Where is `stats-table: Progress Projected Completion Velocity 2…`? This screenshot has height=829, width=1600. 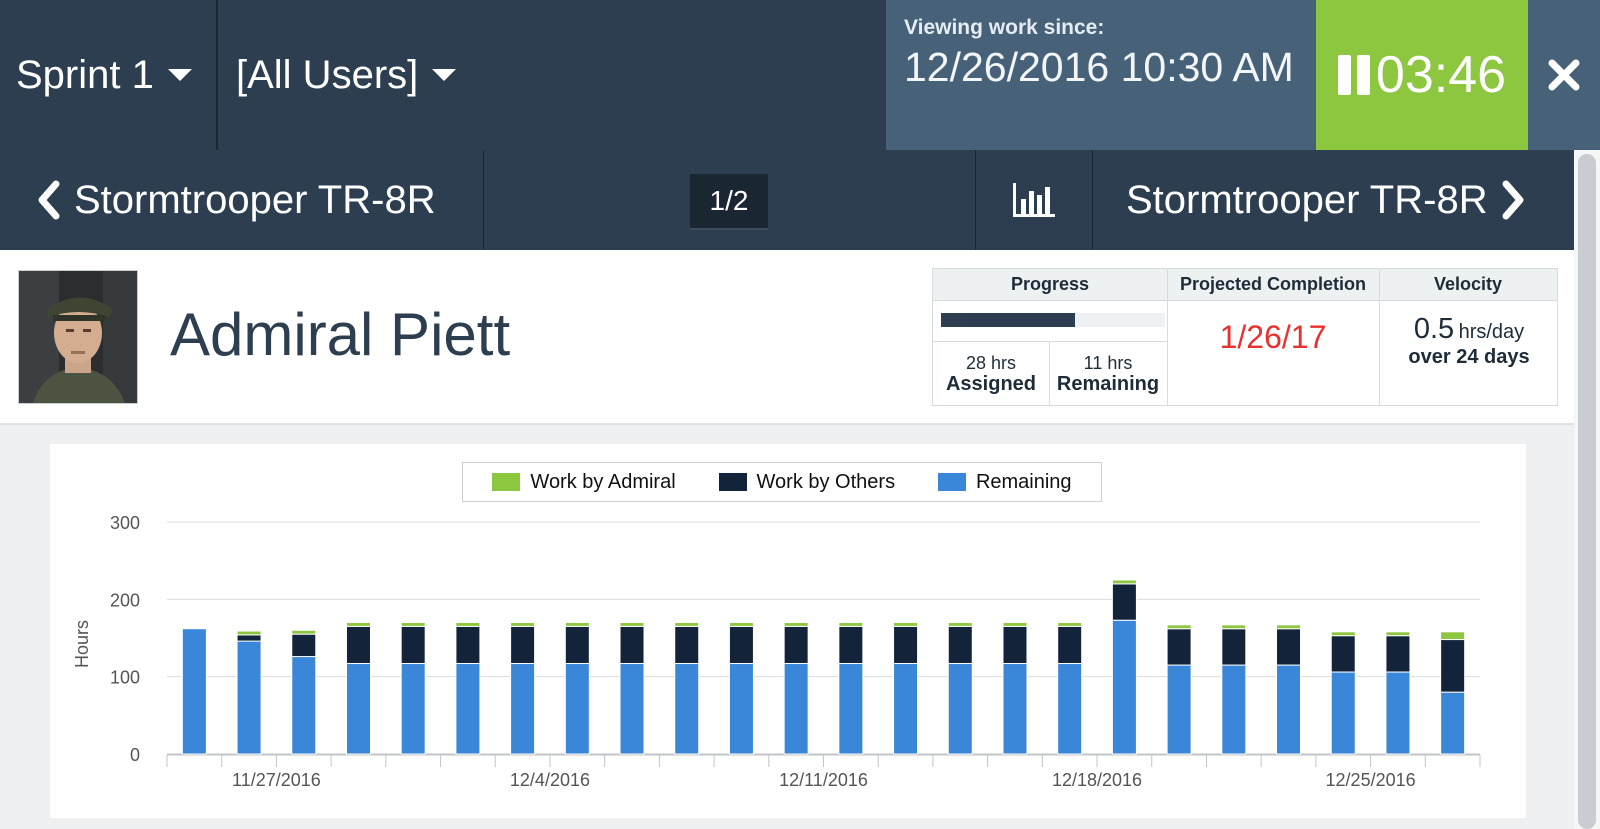 stats-table: Progress Projected Completion Velocity 2… is located at coordinates (1245, 337).